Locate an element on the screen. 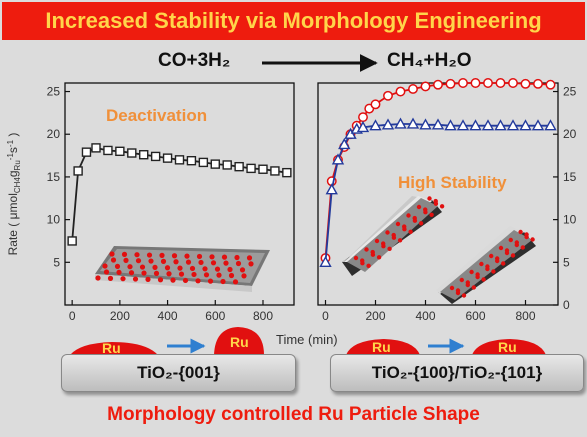 The width and height of the screenshot is (587, 437). ru-label-flat-right-2: Ru is located at coordinates (507, 347).